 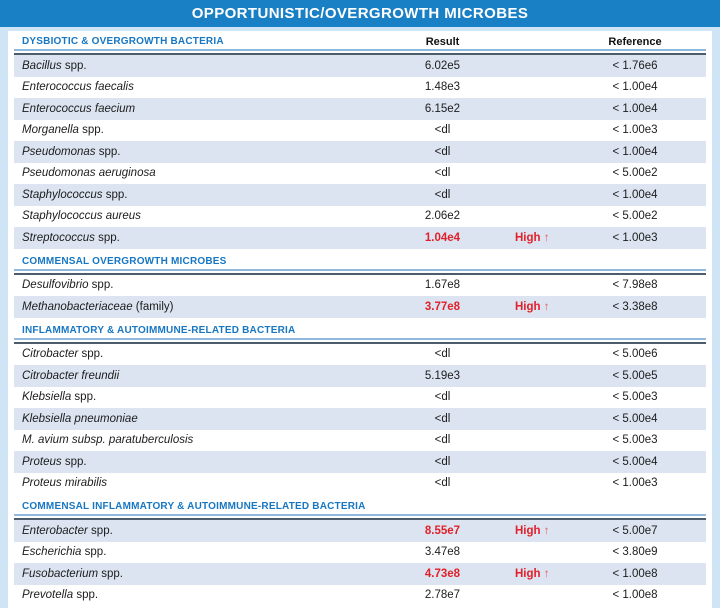 What do you see at coordinates (192, 307) in the screenshot?
I see `organism-name: Methanobacteriaceae (family)` at bounding box center [192, 307].